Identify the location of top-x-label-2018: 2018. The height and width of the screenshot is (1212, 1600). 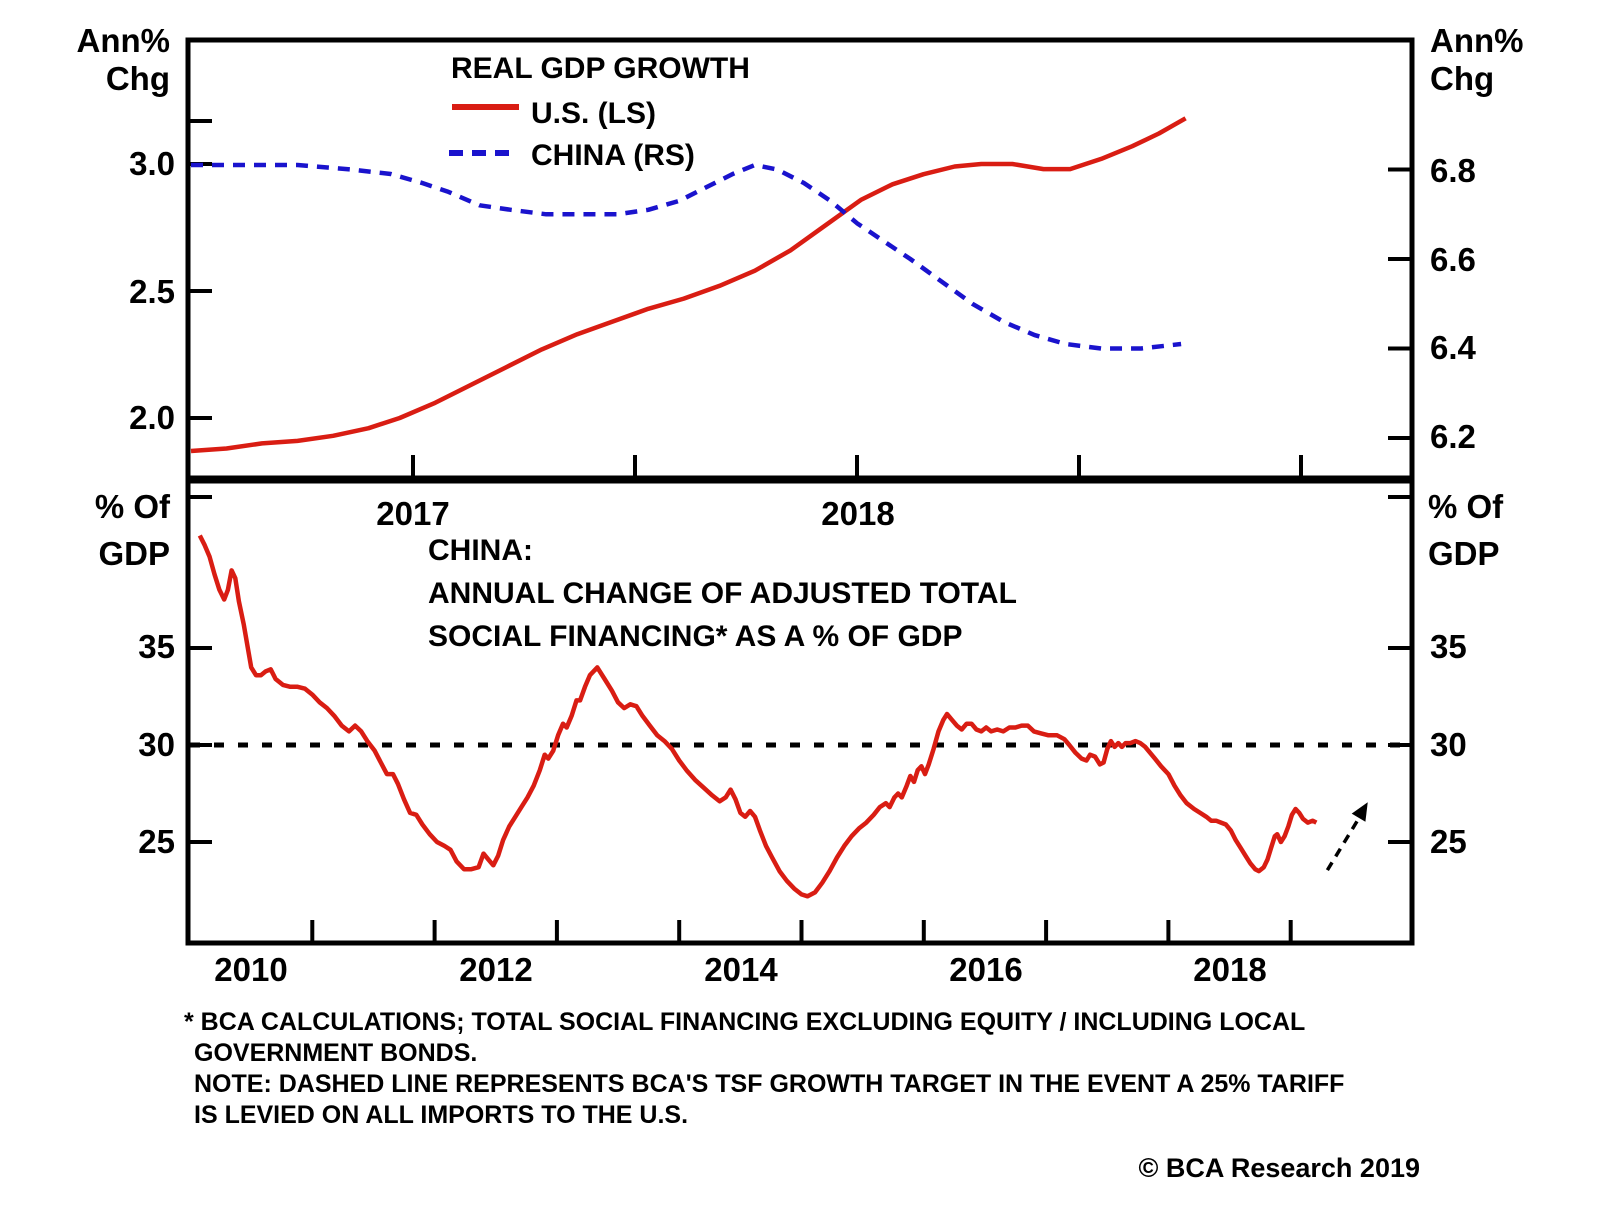
(858, 513).